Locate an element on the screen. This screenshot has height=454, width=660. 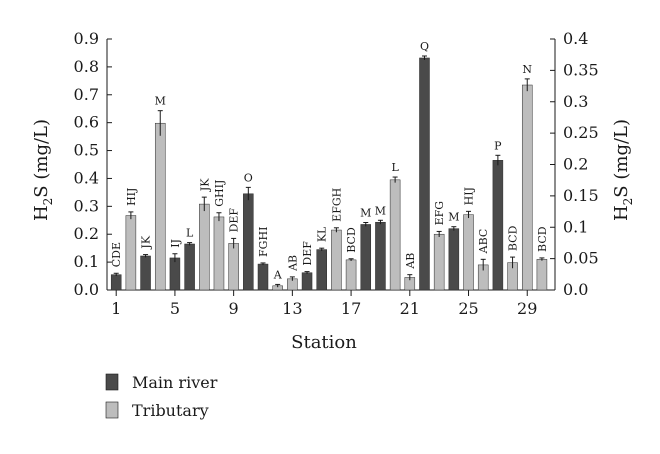
significance-label: EFG is located at coordinates (439, 213).